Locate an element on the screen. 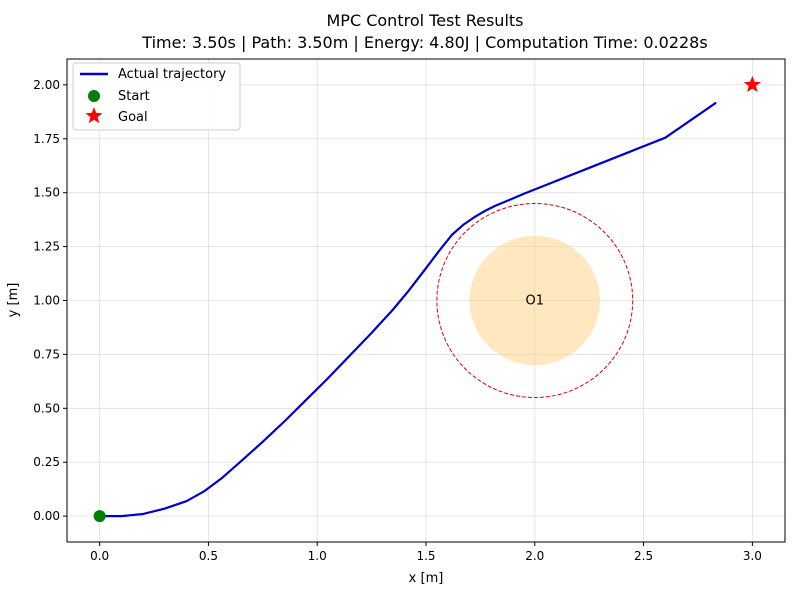 The height and width of the screenshot is (600, 800). x-tick-label: 0.5 is located at coordinates (208, 556).